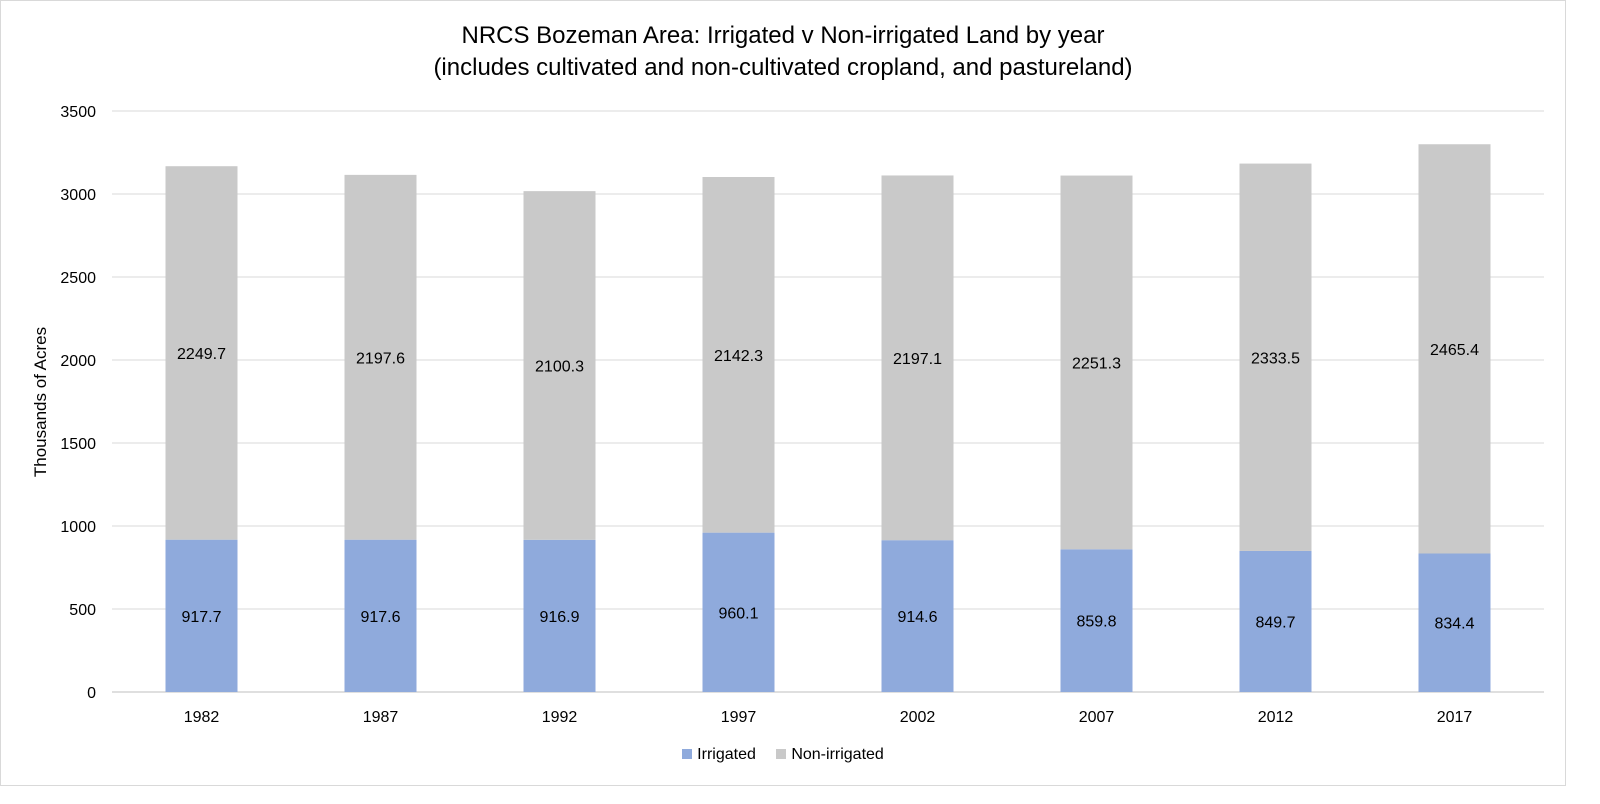 The height and width of the screenshot is (804, 1600). Describe the element at coordinates (78, 527) in the screenshot. I see `y-tick-label: 1000` at that location.